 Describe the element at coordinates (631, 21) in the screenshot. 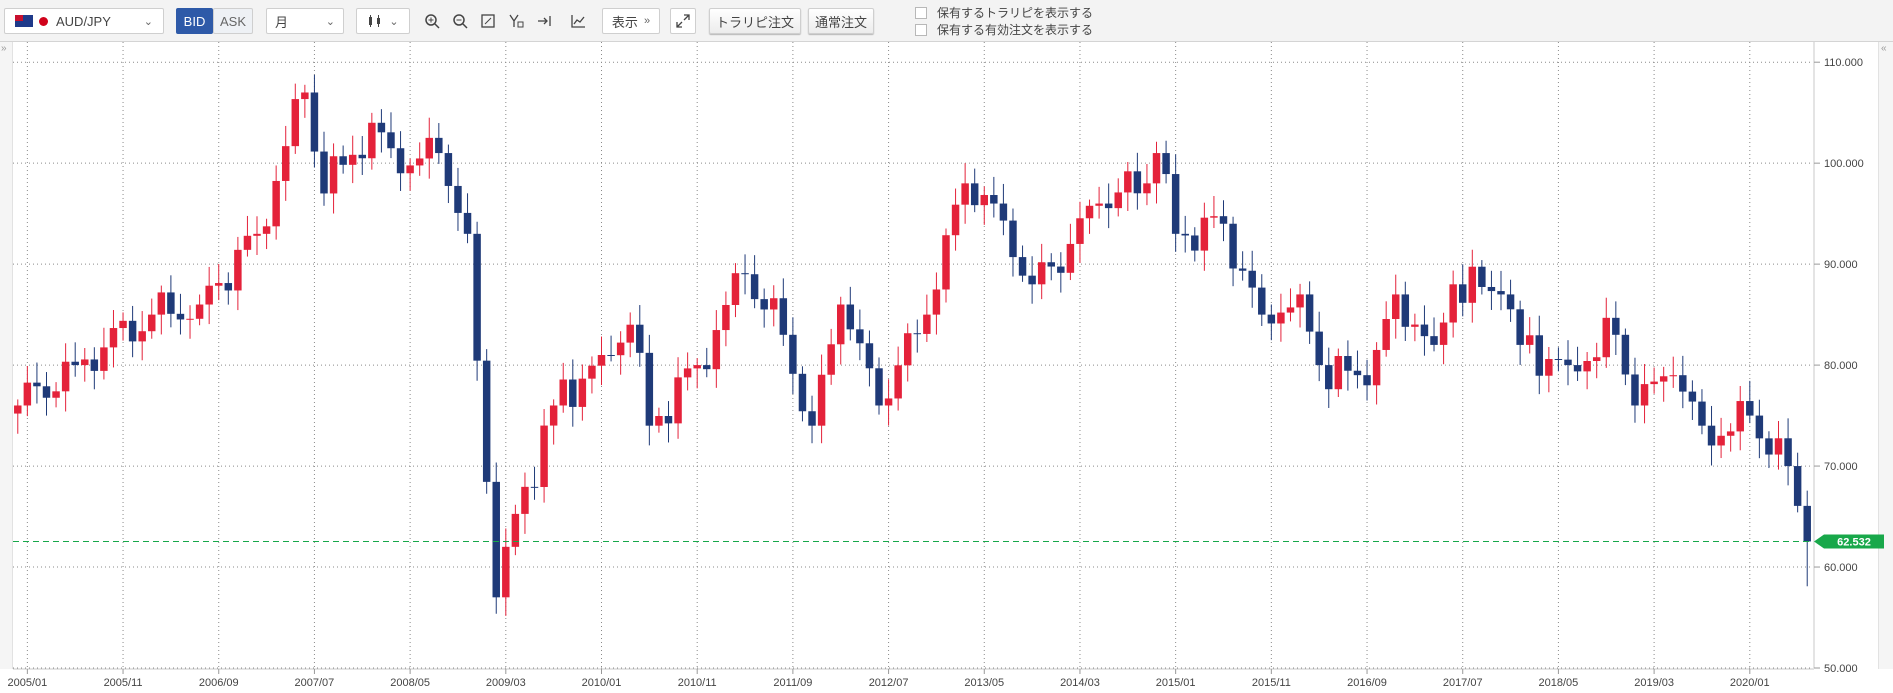

I see `display-menu: 表示 »` at that location.